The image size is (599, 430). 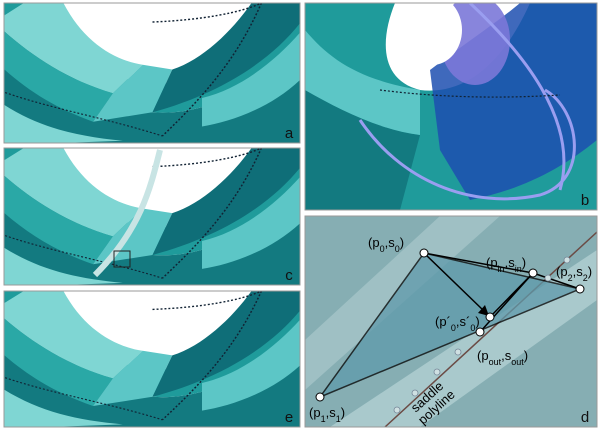 I want to click on panel-label: e, so click(x=289, y=417).